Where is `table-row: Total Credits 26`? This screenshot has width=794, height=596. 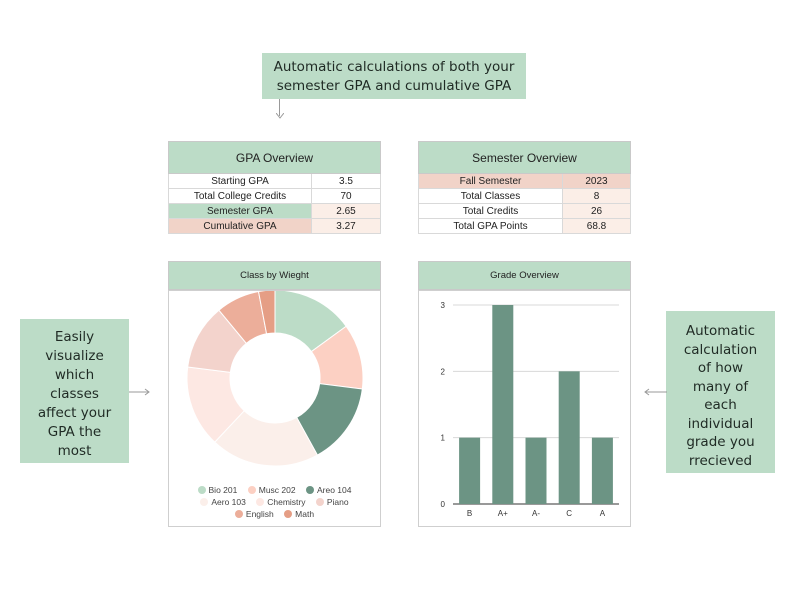
table-row: Total Credits 26 is located at coordinates (524, 211).